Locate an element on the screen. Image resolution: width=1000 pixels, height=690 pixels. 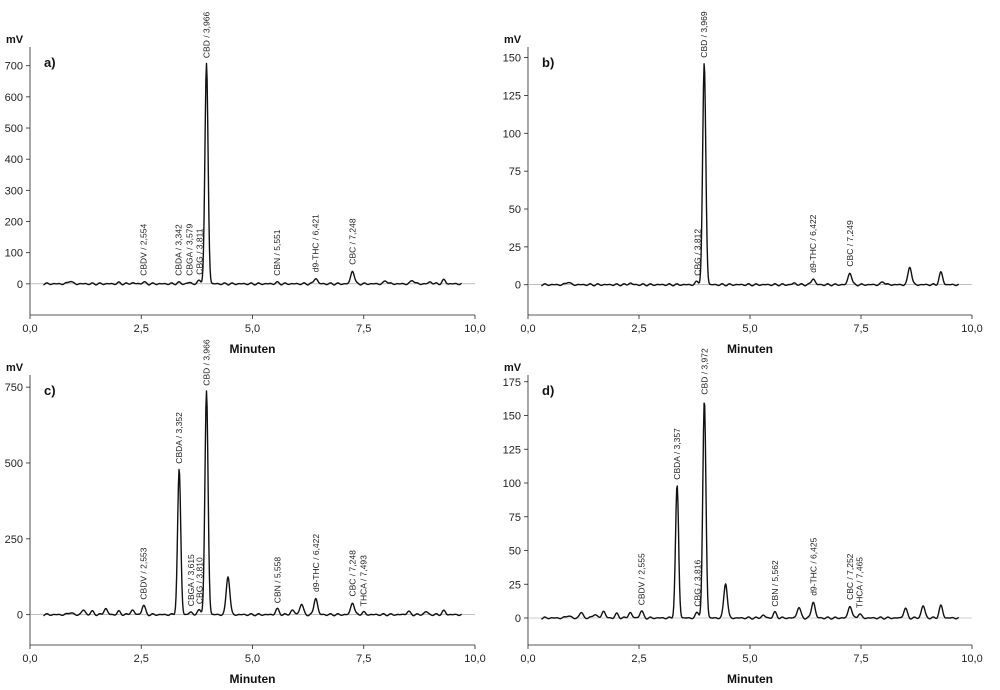
peak-label: CBDA / 3,357 is located at coordinates (677, 454).